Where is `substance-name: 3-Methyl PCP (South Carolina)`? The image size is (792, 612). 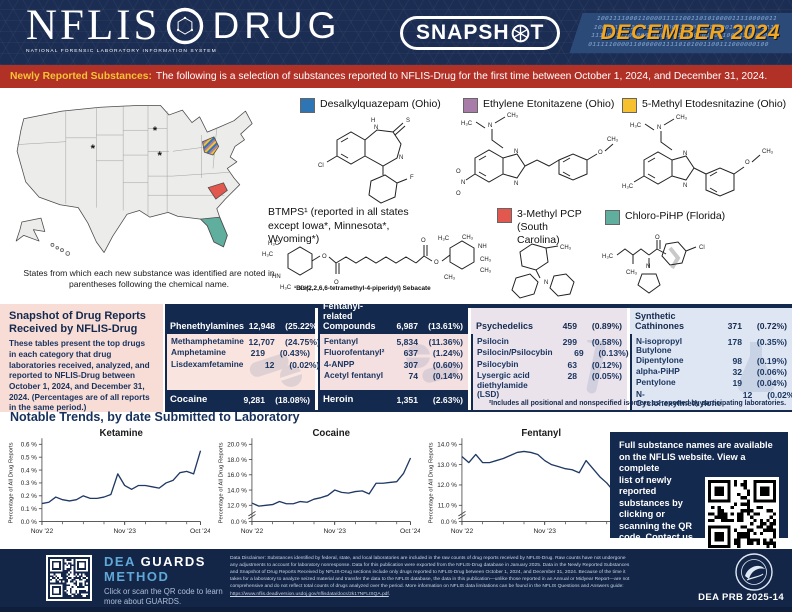
substance-name: 3-Methyl PCP (South Carolina) is located at coordinates (549, 227).